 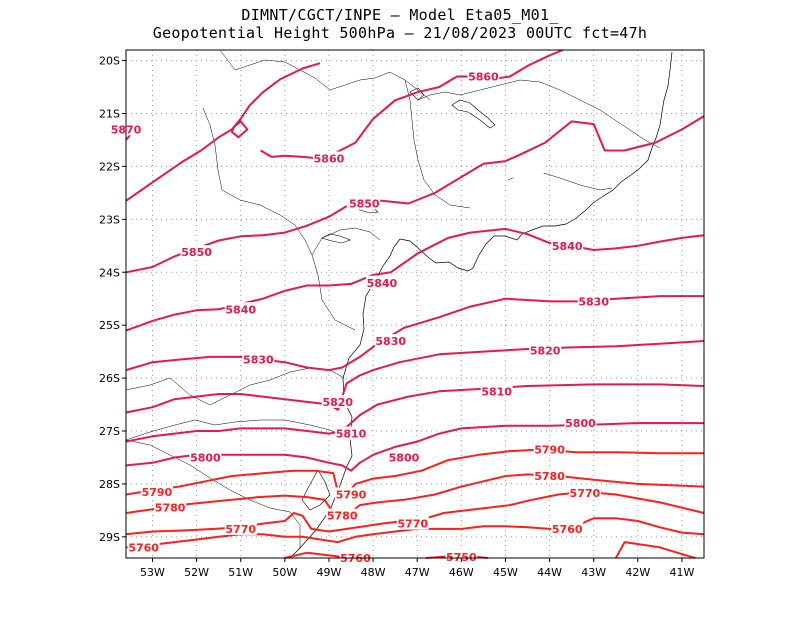 What do you see at coordinates (373, 572) in the screenshot?
I see `x-tick-label: 48W` at bounding box center [373, 572].